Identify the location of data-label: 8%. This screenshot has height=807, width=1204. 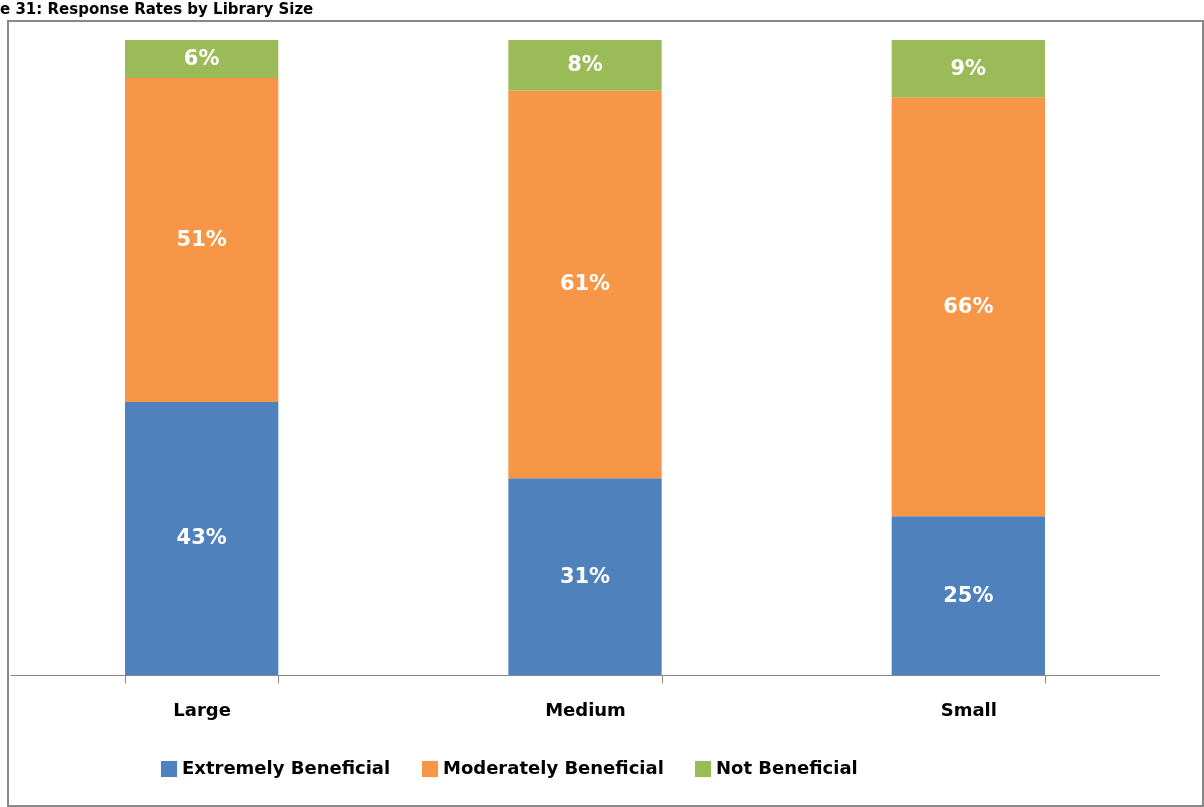
(585, 64).